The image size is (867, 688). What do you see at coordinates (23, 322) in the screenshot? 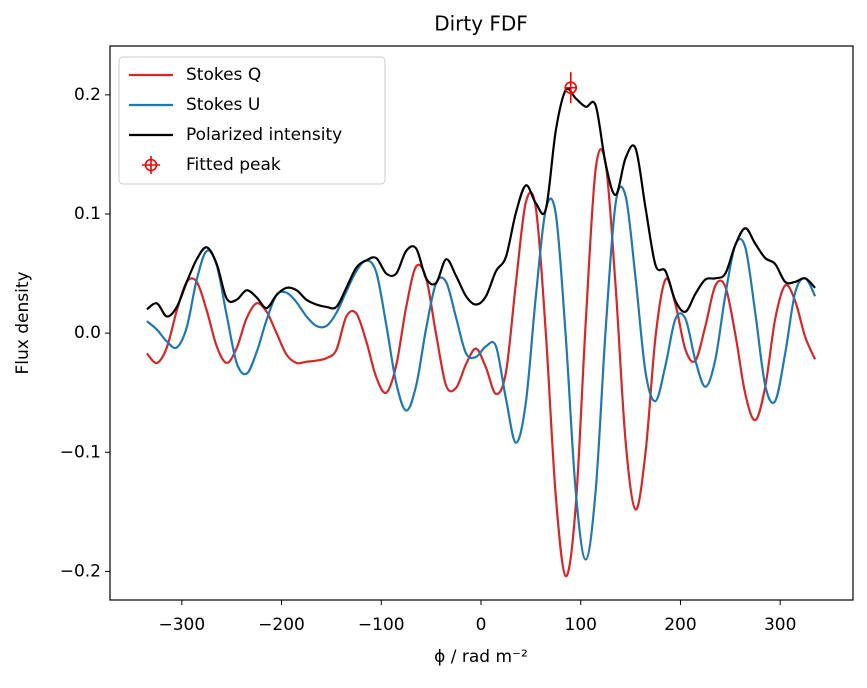
I see `y-axis-label: Flux density` at bounding box center [23, 322].